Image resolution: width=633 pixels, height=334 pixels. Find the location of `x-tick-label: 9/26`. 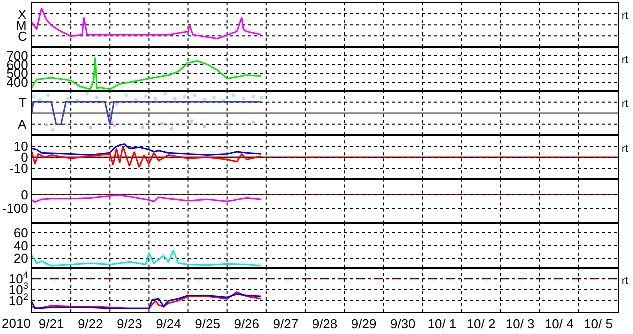

x-tick-label: 9/26 is located at coordinates (247, 324).